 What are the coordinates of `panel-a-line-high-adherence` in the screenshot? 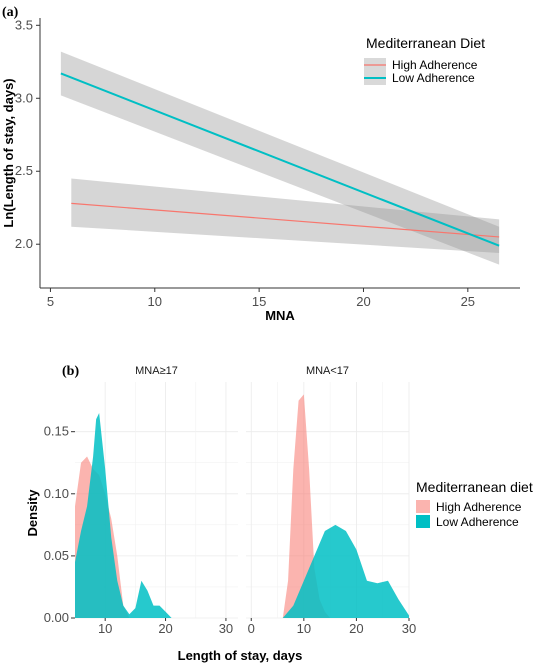 It's located at (285, 220).